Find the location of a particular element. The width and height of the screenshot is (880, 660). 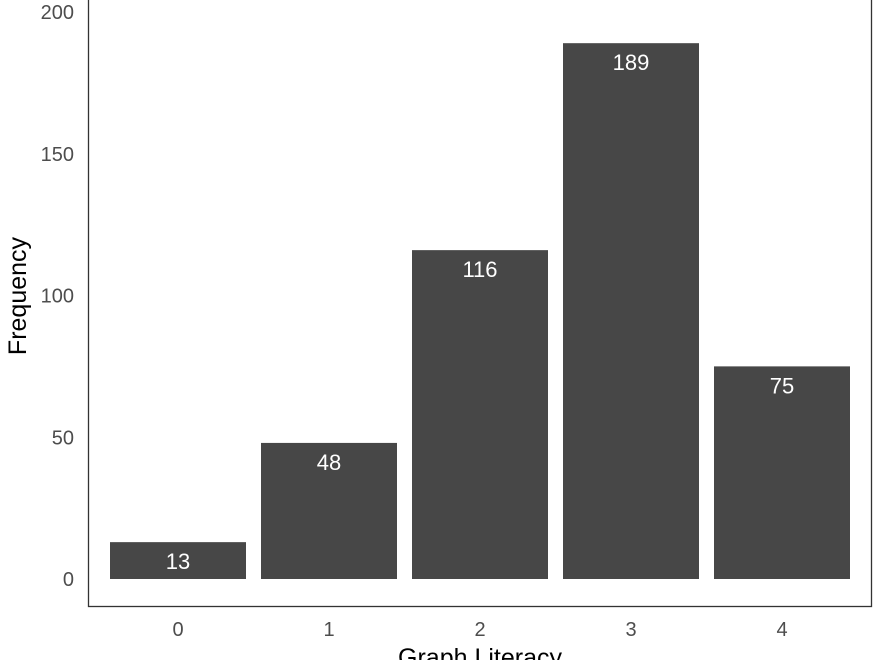

y-tick-label-0: 0 is located at coordinates (68, 580).